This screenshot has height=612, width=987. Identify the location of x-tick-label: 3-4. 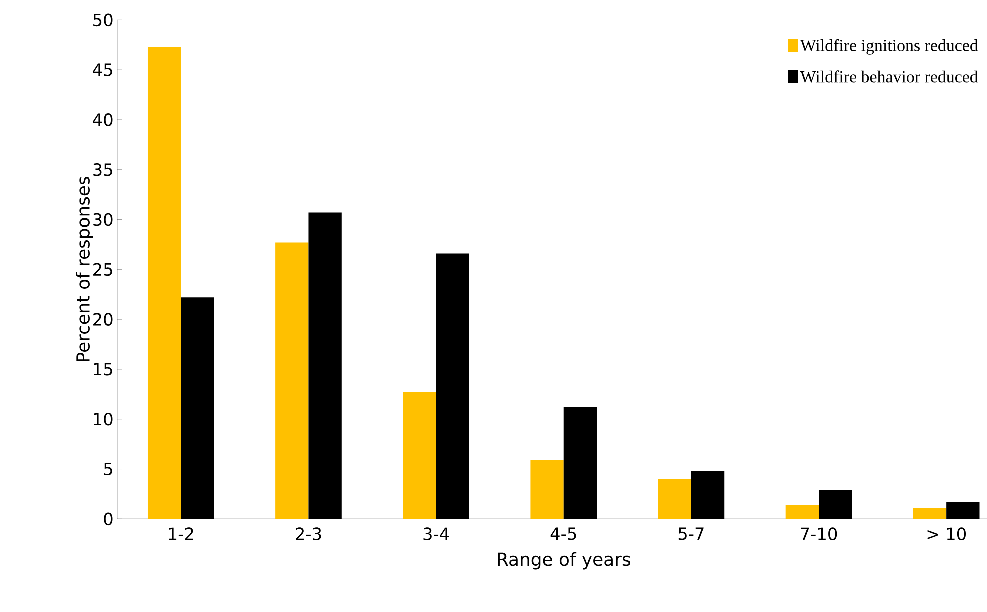
(437, 534).